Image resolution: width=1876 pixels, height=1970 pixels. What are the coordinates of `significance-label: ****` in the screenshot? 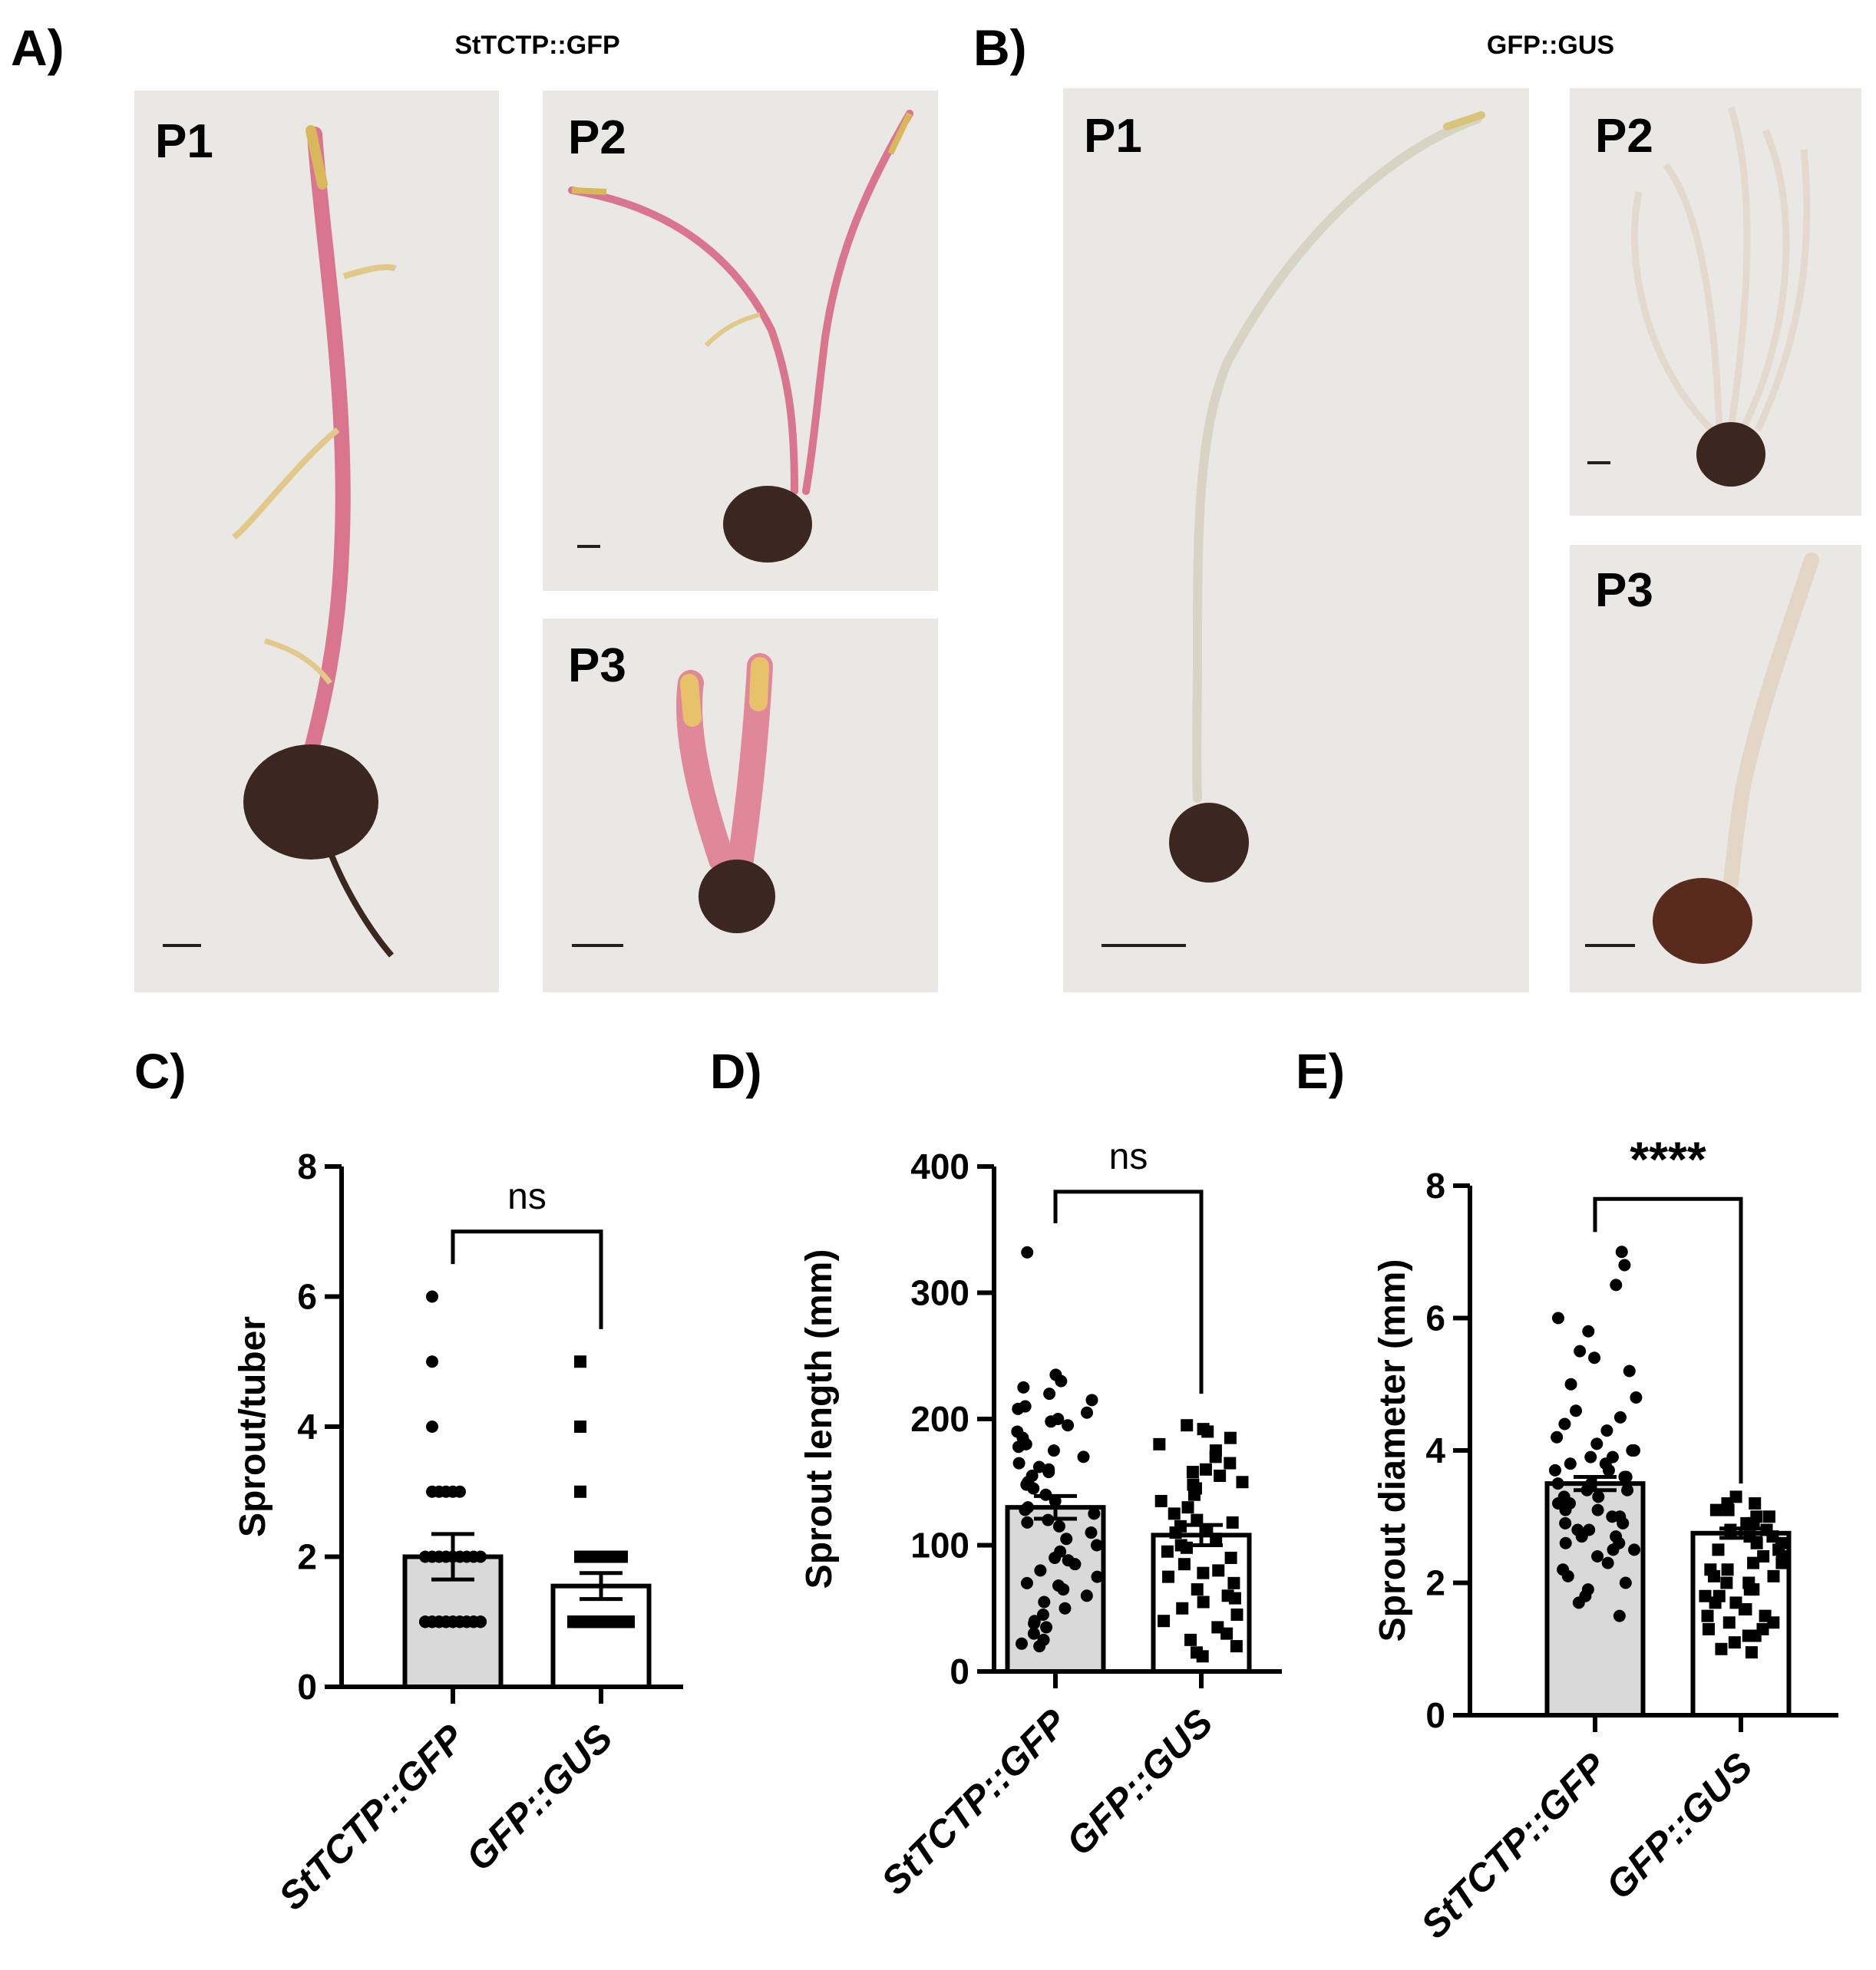 It's located at (1668, 1158).